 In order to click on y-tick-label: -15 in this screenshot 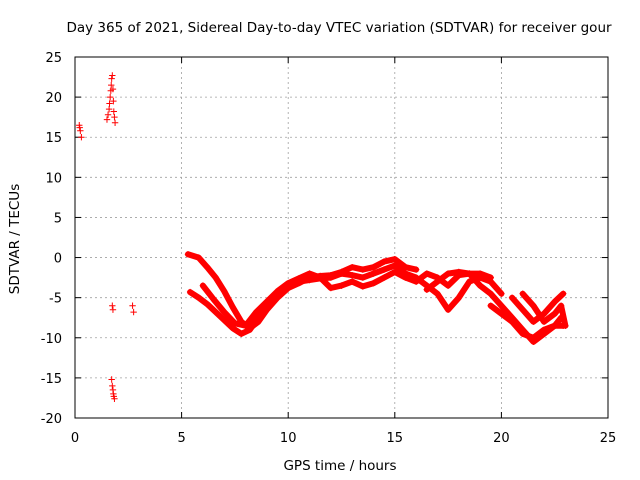, I will do `click(51, 379)`.